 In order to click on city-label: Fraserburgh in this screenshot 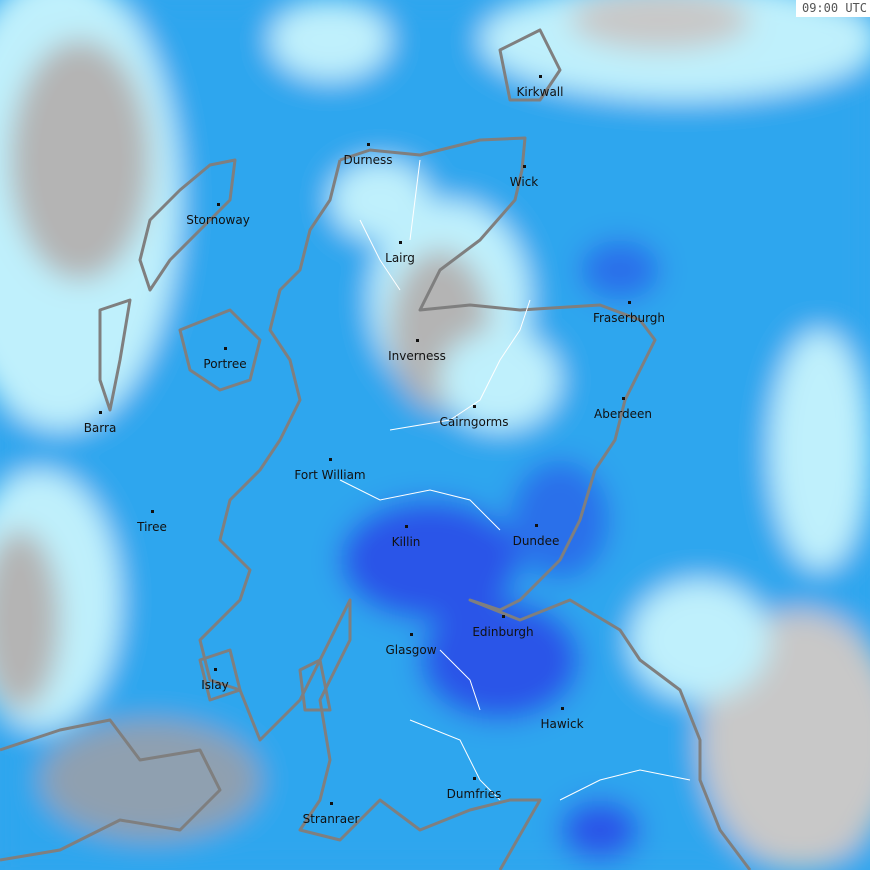, I will do `click(629, 318)`.